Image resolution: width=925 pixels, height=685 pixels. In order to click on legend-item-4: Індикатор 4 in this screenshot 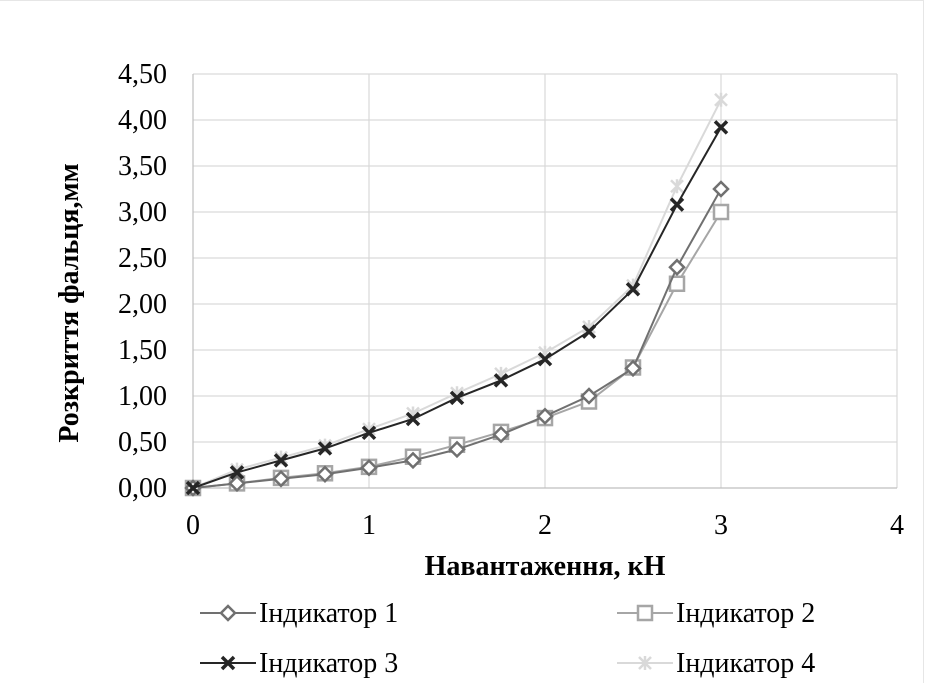, I will do `click(716, 663)`.